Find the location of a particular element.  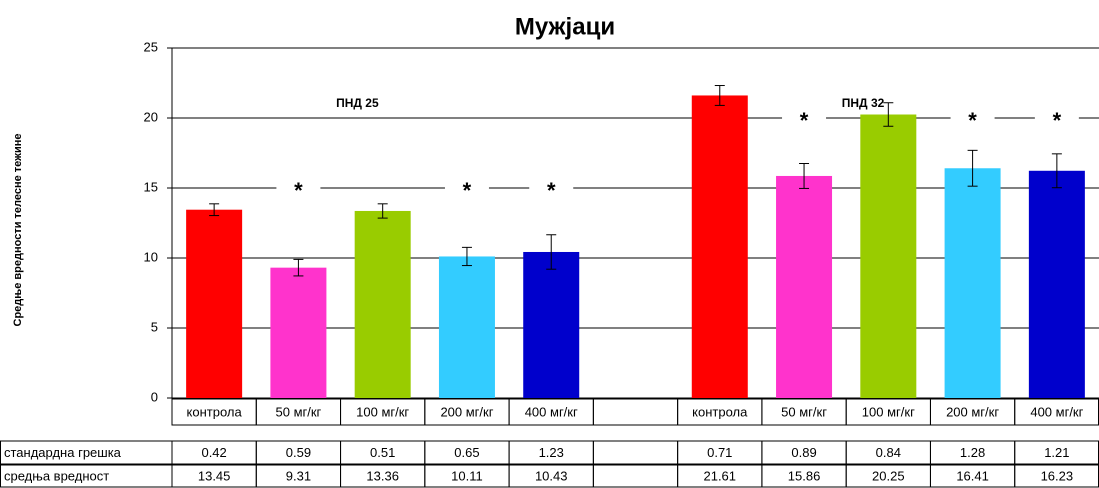

table-value: 0.71 is located at coordinates (719, 452).